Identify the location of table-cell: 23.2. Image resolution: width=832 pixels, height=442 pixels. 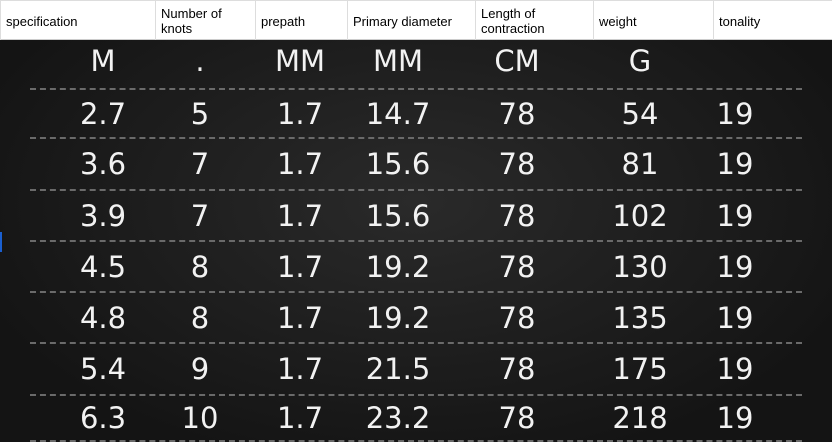
(398, 418).